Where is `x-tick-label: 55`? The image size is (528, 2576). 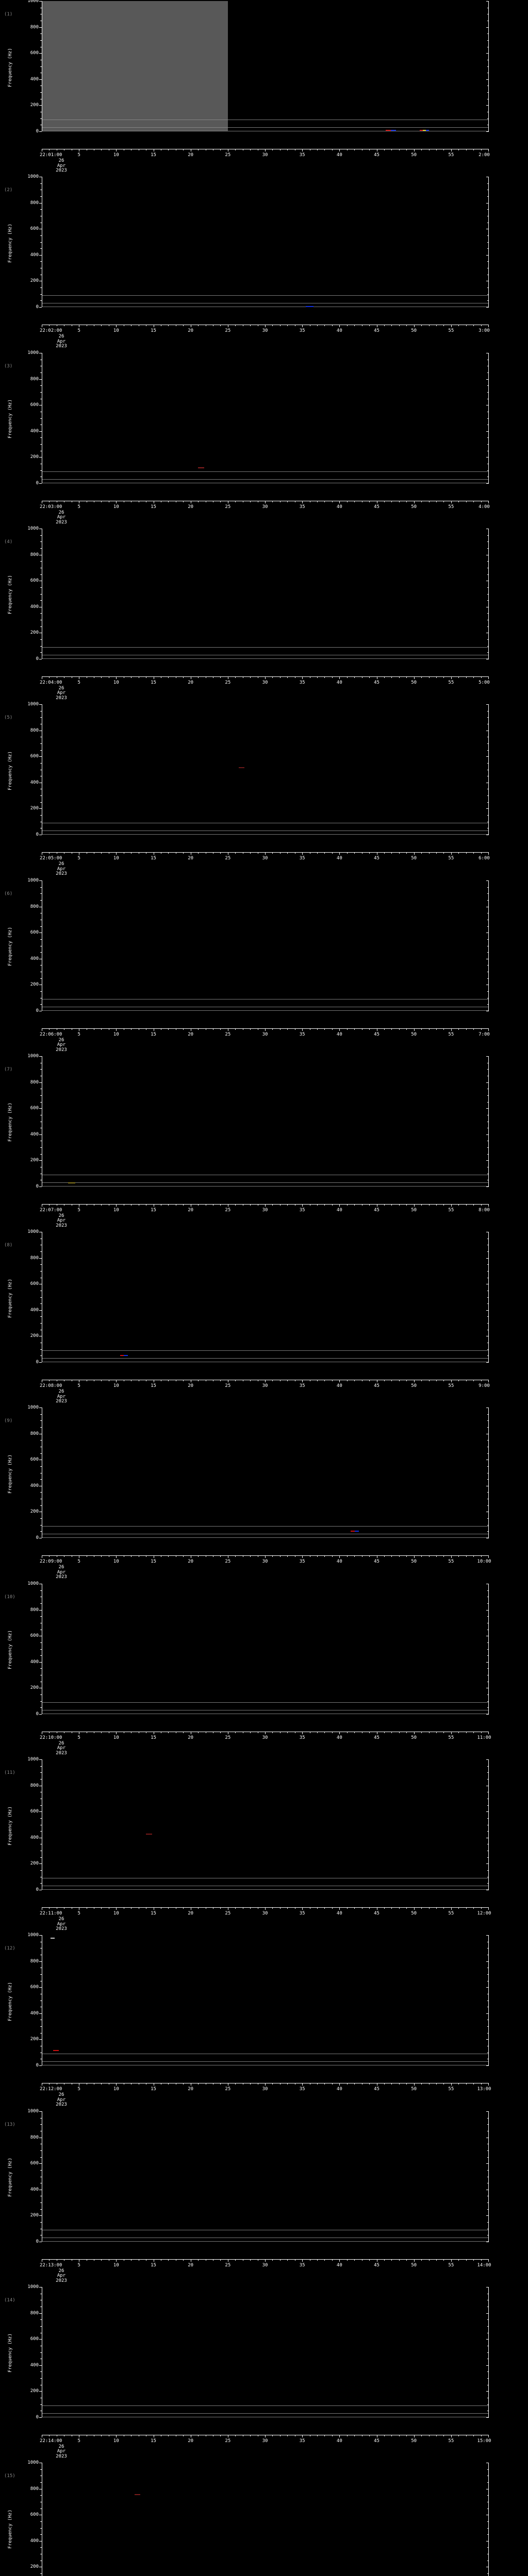
x-tick-label: 55 is located at coordinates (451, 331).